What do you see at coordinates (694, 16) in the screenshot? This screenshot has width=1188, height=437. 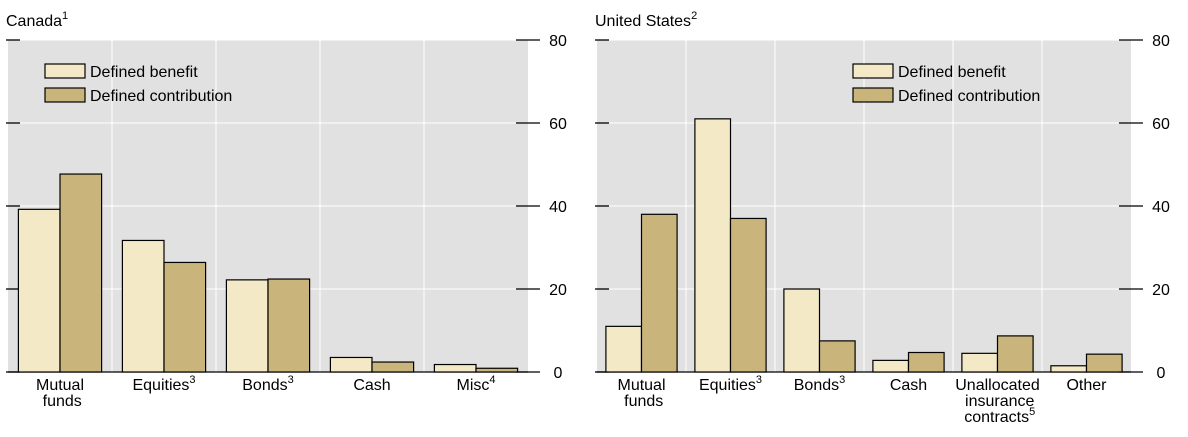 I see `superscript: 2` at bounding box center [694, 16].